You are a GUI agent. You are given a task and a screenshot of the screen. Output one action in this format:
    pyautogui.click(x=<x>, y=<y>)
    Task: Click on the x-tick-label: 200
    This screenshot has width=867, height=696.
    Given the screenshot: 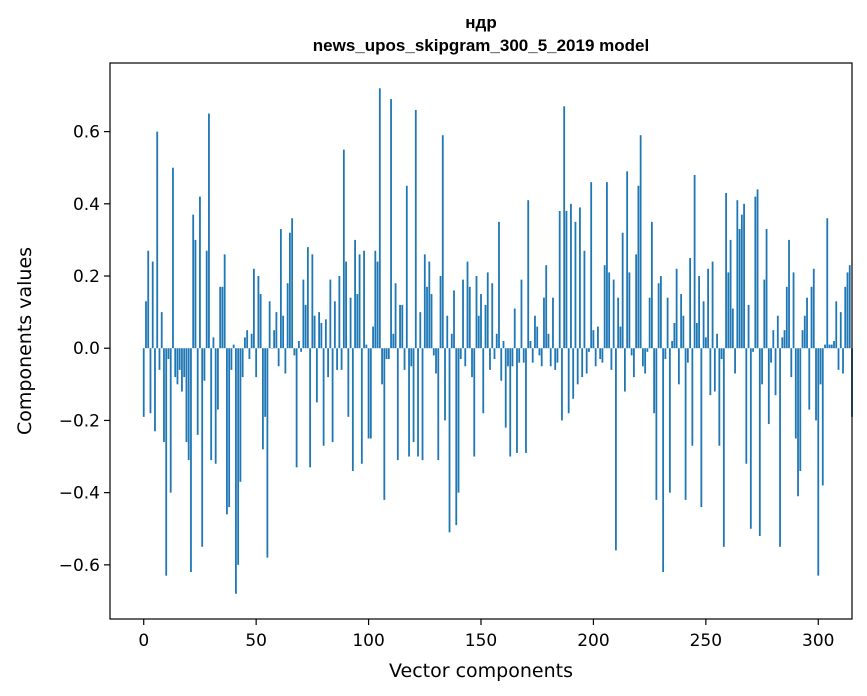 What is the action you would take?
    pyautogui.click(x=593, y=641)
    